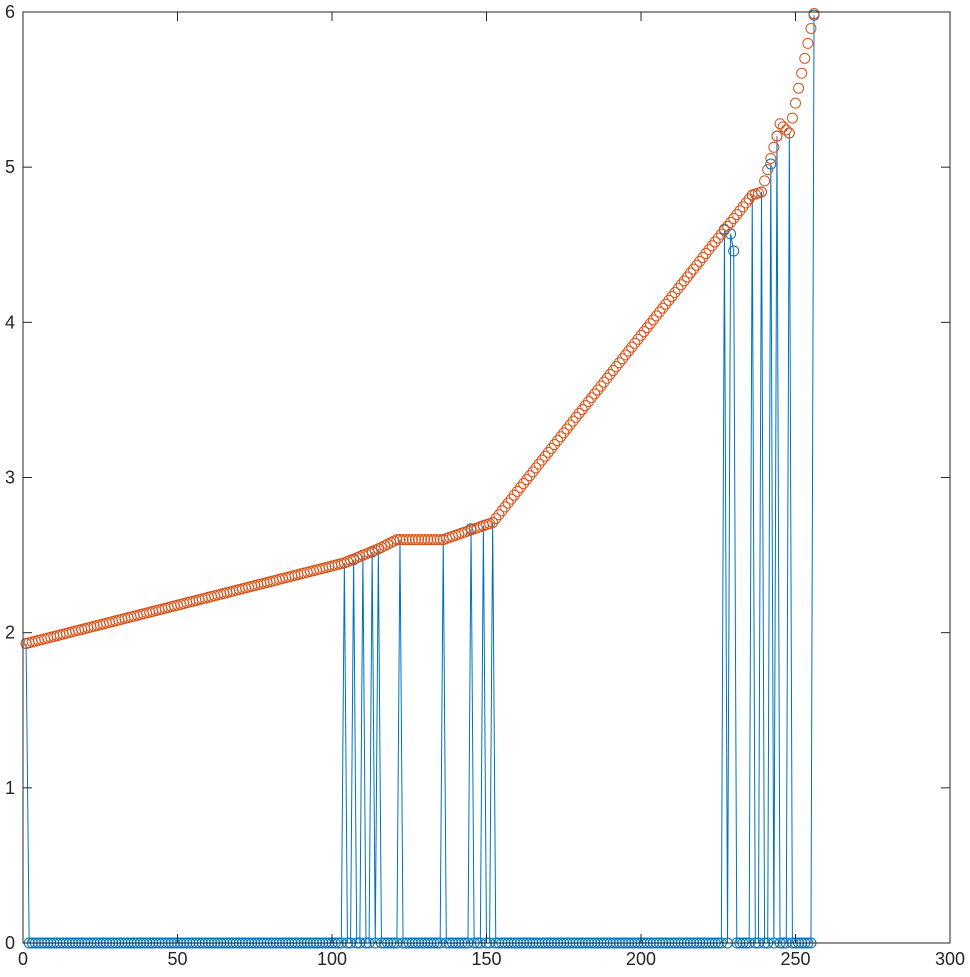 This screenshot has width=970, height=977. I want to click on x-tick-label: 150, so click(486, 959).